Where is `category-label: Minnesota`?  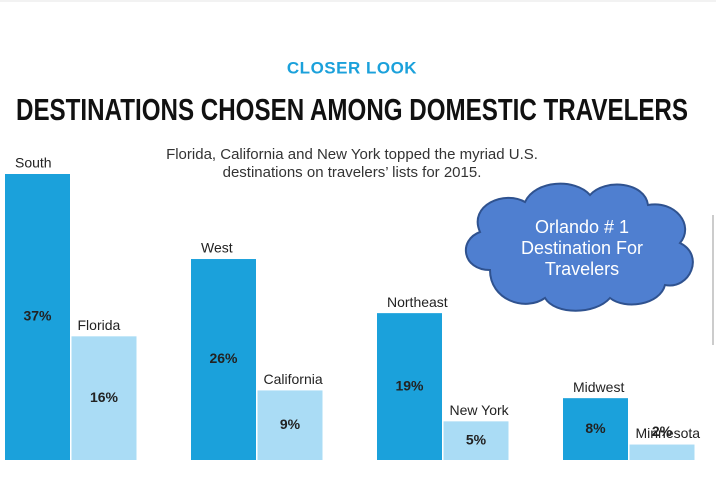
category-label: Minnesota is located at coordinates (668, 433).